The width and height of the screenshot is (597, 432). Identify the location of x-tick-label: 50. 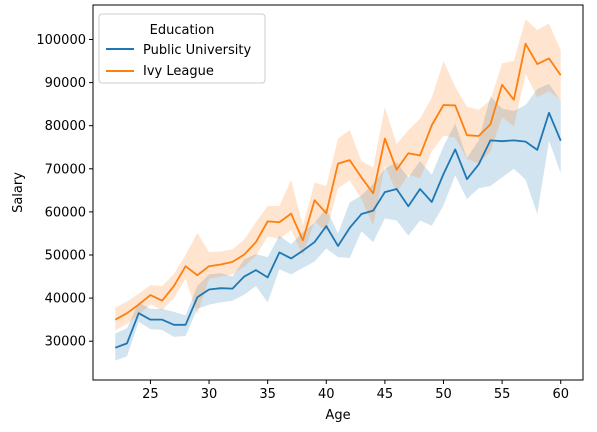
(443, 394).